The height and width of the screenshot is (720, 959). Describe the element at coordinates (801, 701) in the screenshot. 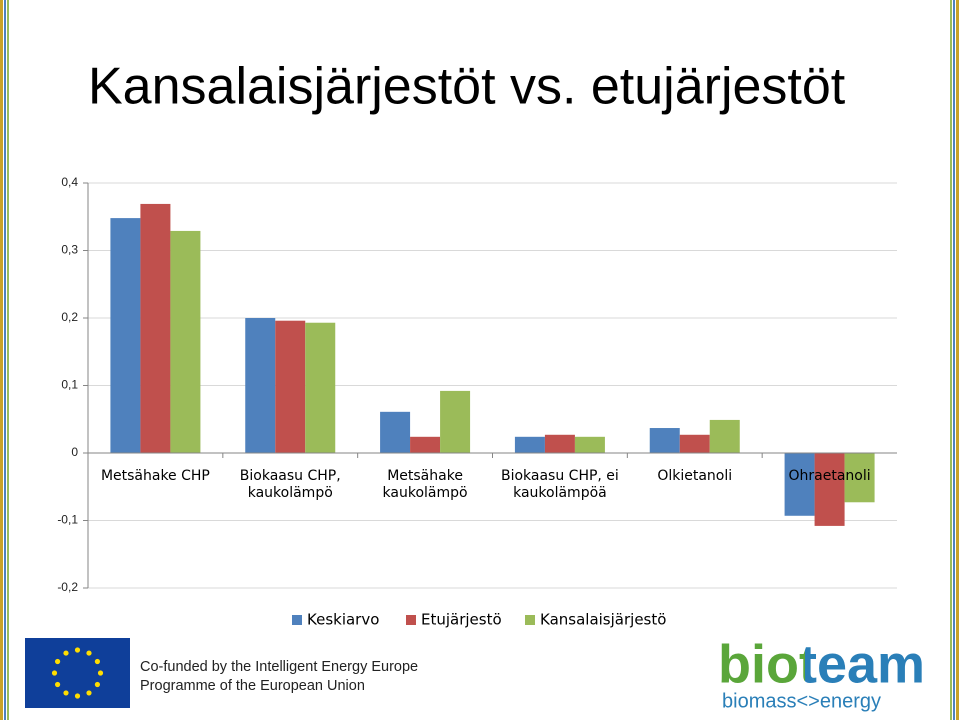

I see `logo-tagline: biomass<>energy` at that location.